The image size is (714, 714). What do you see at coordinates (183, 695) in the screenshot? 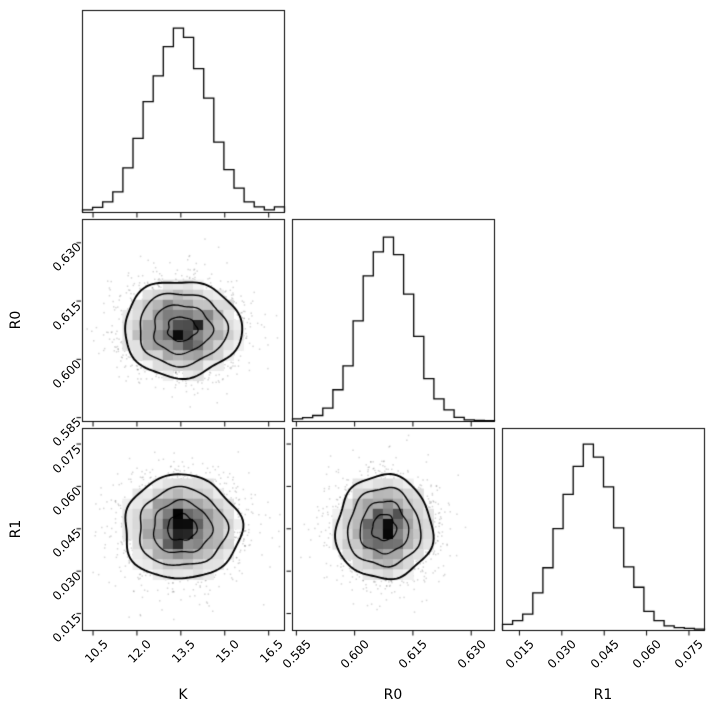
I see `x-axis-label-k: K` at bounding box center [183, 695].